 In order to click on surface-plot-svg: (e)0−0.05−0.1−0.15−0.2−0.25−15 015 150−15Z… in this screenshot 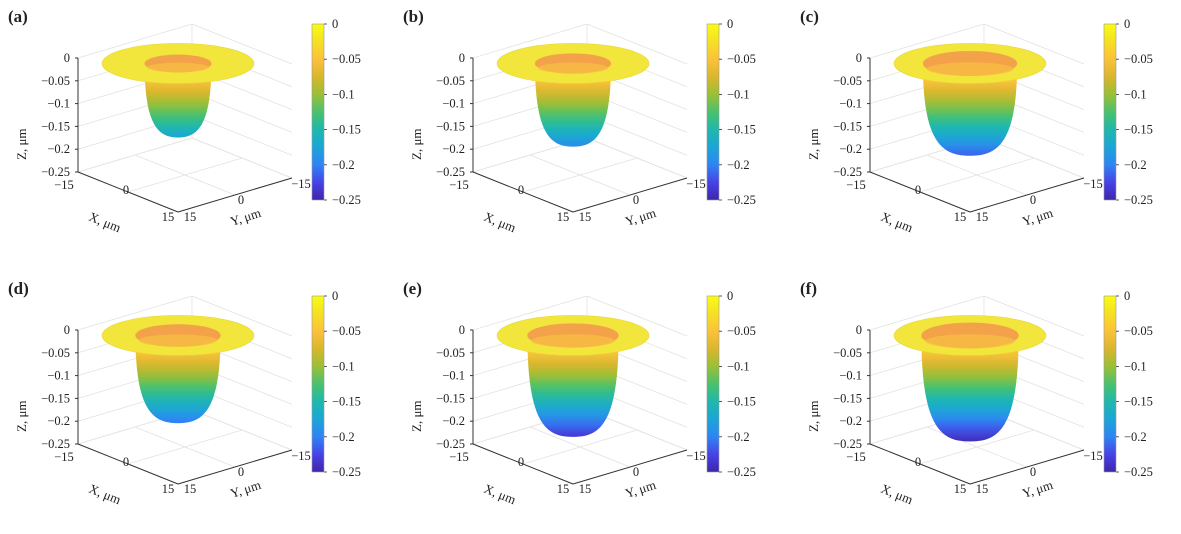, I will do `click(579, 393)`.